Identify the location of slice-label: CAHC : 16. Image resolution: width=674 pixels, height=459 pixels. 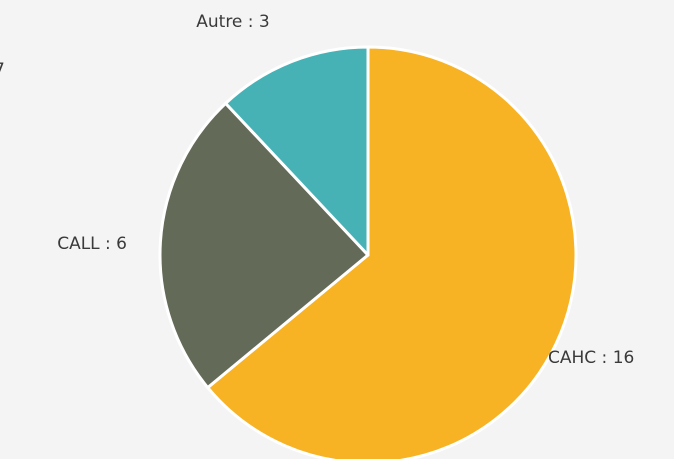
(591, 358).